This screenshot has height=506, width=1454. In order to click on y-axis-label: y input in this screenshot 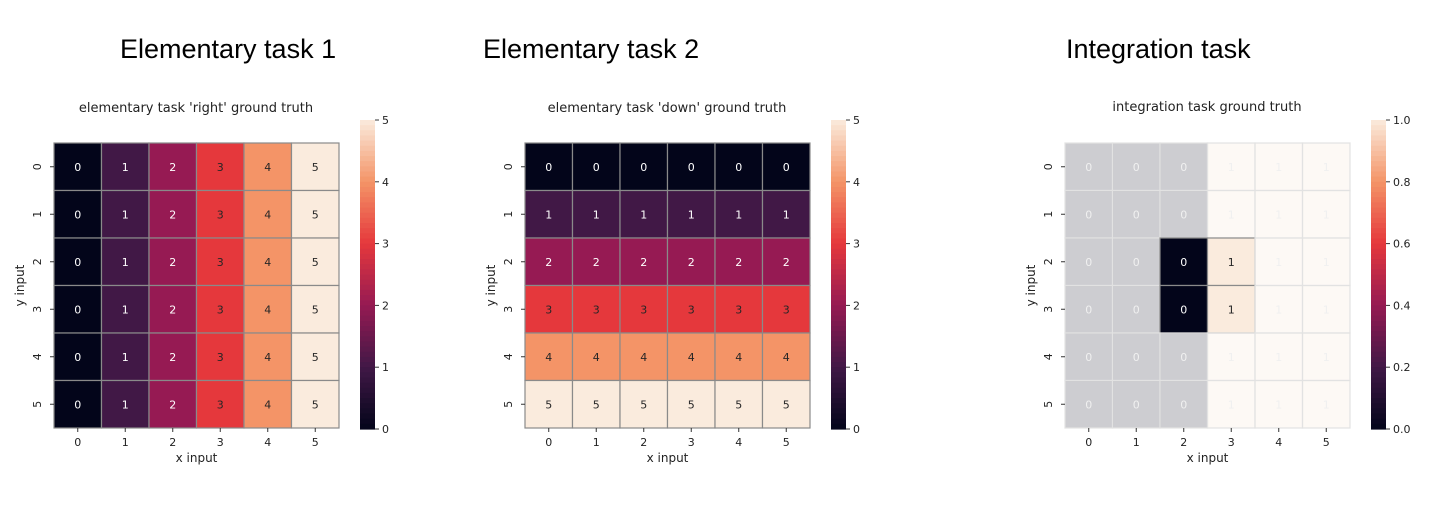, I will do `click(1031, 285)`.